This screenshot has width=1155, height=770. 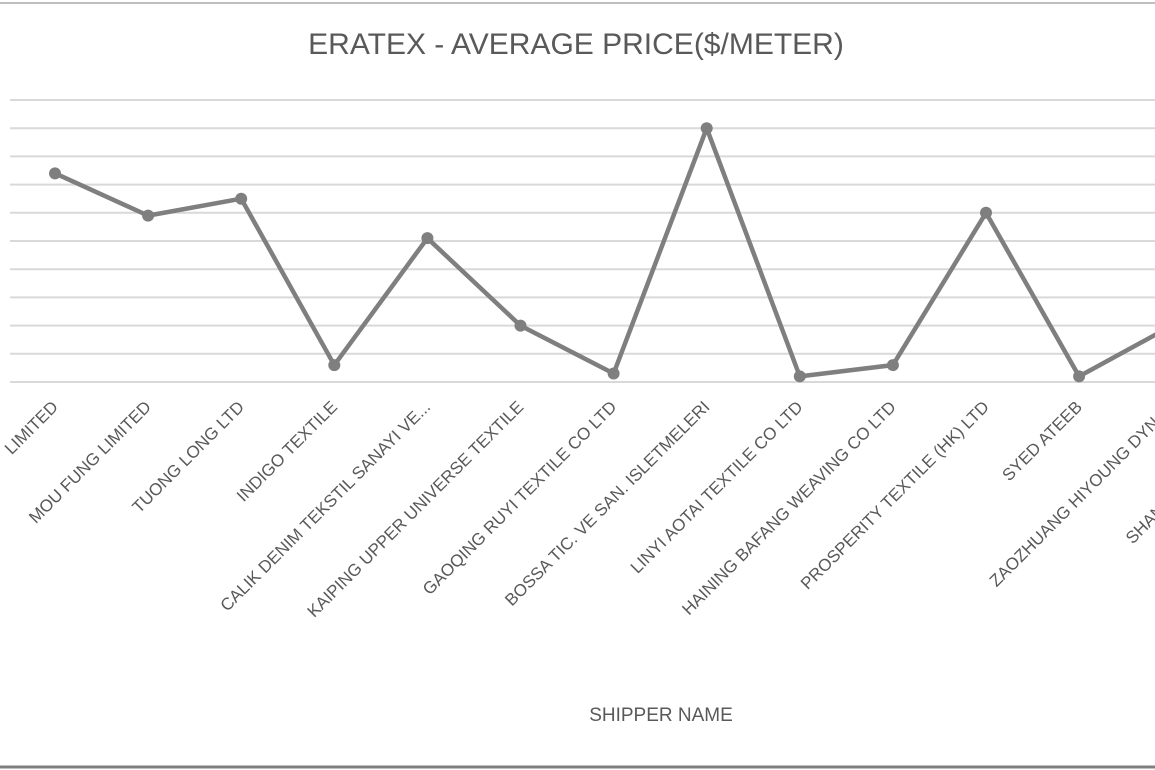 I want to click on chart-title: ERATEX - AVERAGE PRICE($/METER), so click(x=576, y=44).